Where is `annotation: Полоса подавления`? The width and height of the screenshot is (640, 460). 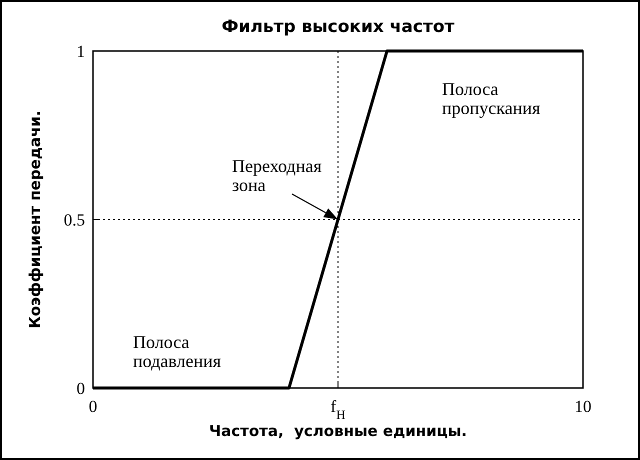 annotation: Полоса подавления is located at coordinates (177, 351).